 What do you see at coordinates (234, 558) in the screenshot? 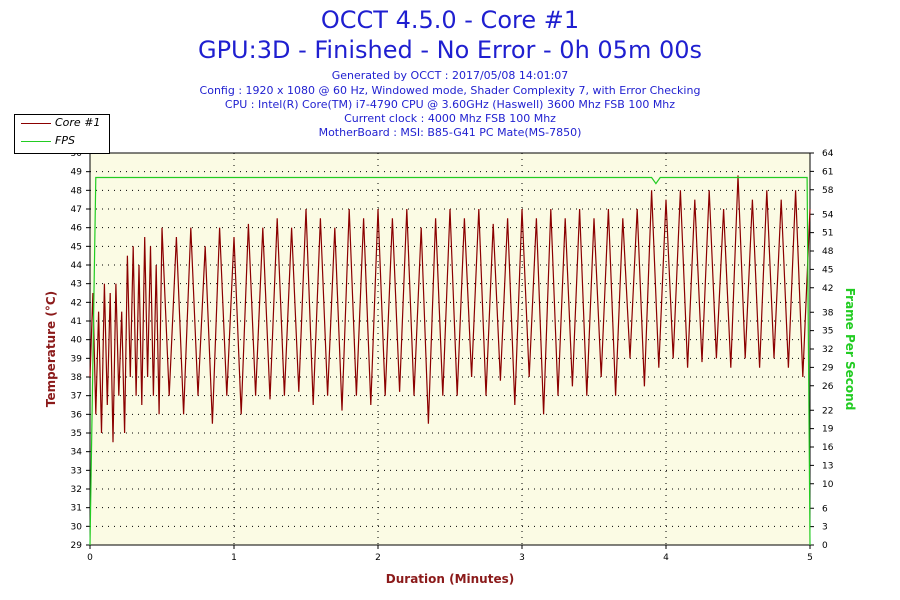
I see `x-tick-label: 1` at bounding box center [234, 558].